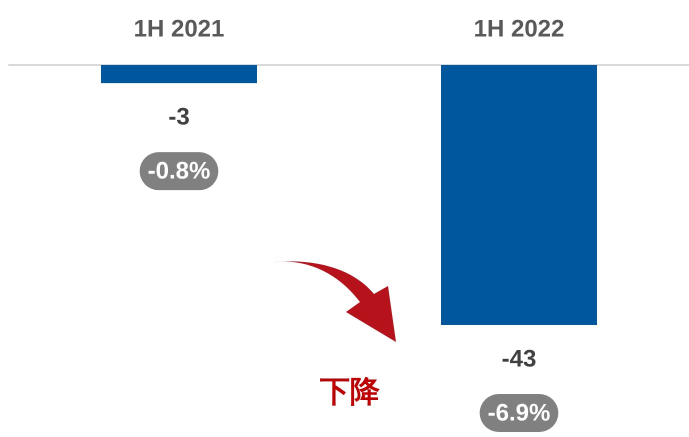  I want to click on x-tick-label: 1H 2022, so click(519, 29).